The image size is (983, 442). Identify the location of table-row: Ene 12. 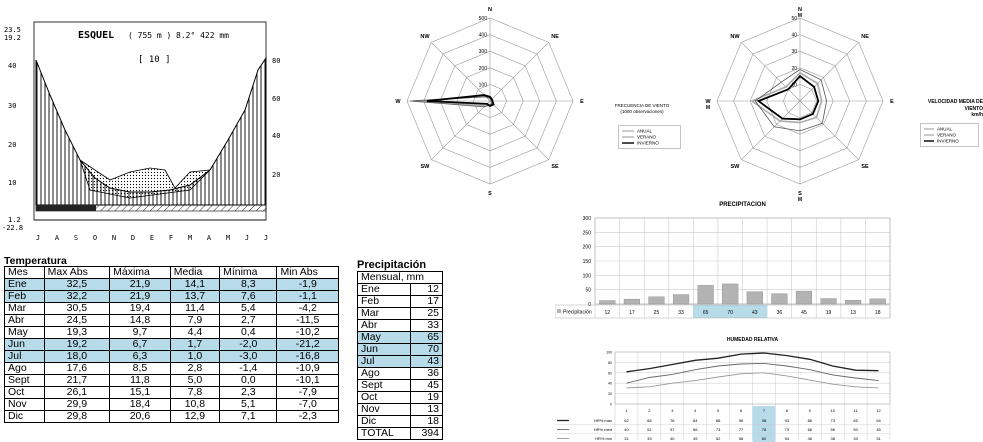
(400, 289).